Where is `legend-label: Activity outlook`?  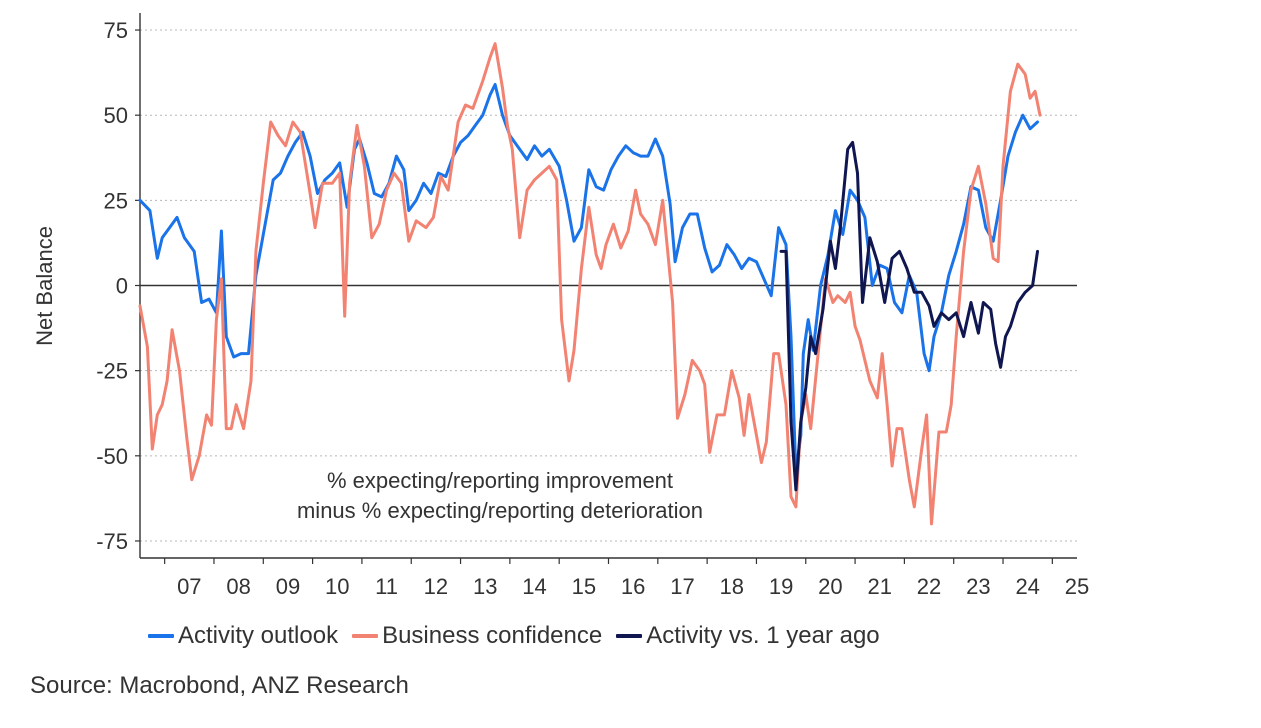 legend-label: Activity outlook is located at coordinates (258, 635).